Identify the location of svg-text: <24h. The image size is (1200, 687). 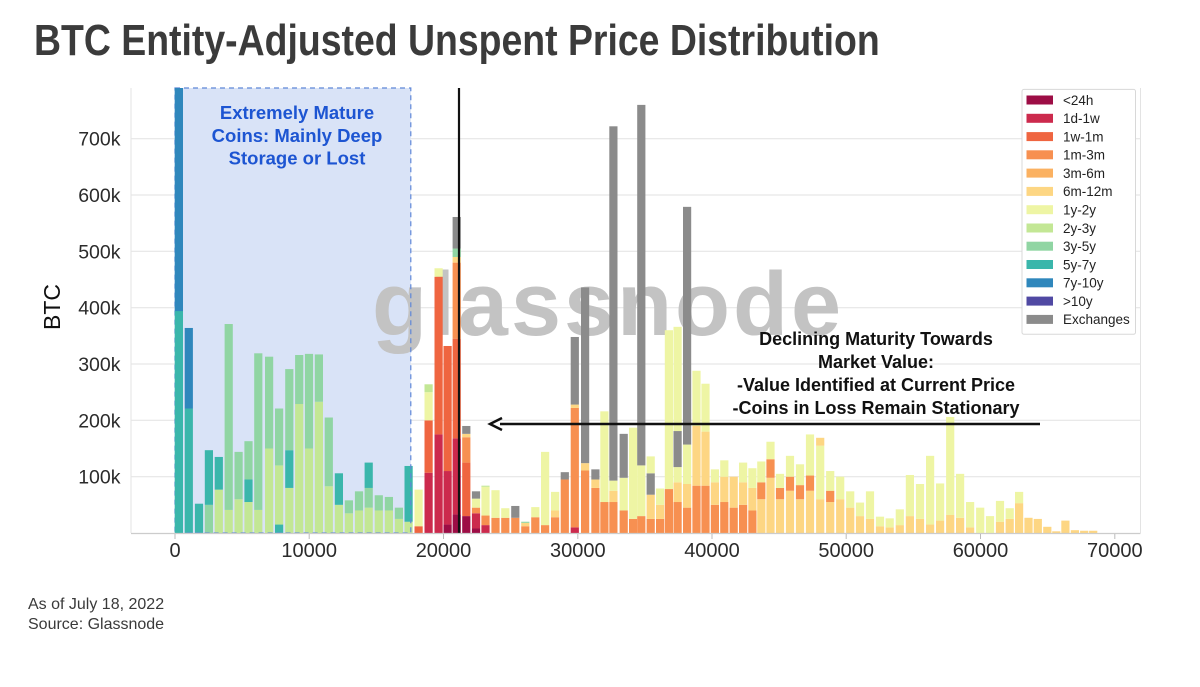
(1078, 100).